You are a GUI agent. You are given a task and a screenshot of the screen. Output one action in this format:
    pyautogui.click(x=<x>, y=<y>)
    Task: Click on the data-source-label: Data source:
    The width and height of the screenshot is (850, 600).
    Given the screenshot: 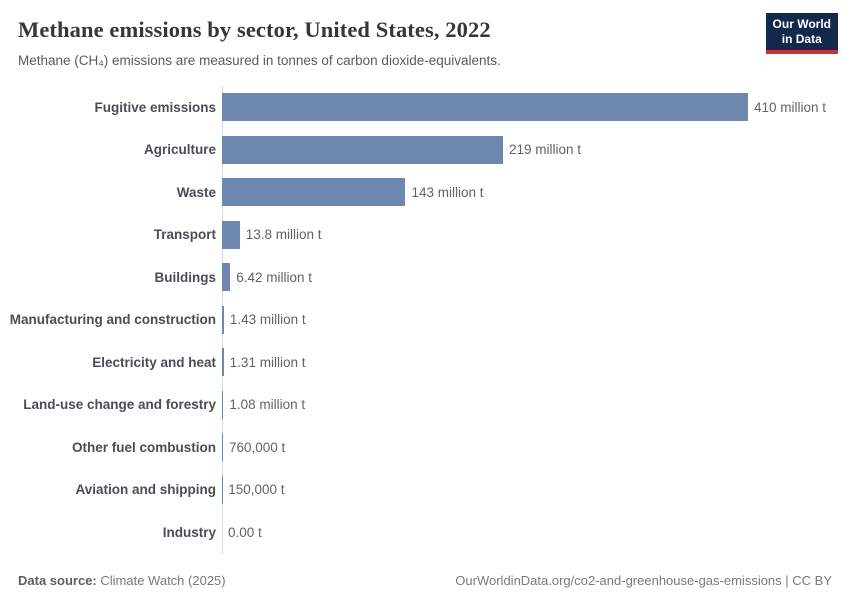 What is the action you would take?
    pyautogui.click(x=57, y=580)
    